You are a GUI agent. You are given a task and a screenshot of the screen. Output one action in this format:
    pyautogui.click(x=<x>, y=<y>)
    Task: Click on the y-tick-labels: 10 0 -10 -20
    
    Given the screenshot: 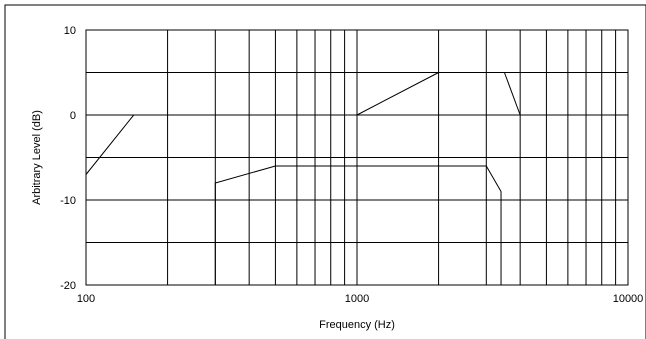 What is the action you would take?
    pyautogui.click(x=68, y=158)
    